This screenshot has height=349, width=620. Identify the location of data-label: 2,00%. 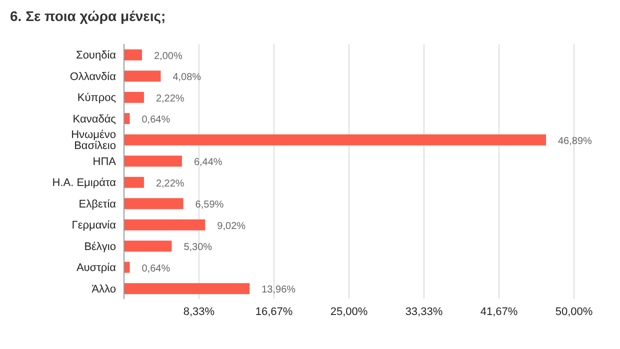
(168, 56).